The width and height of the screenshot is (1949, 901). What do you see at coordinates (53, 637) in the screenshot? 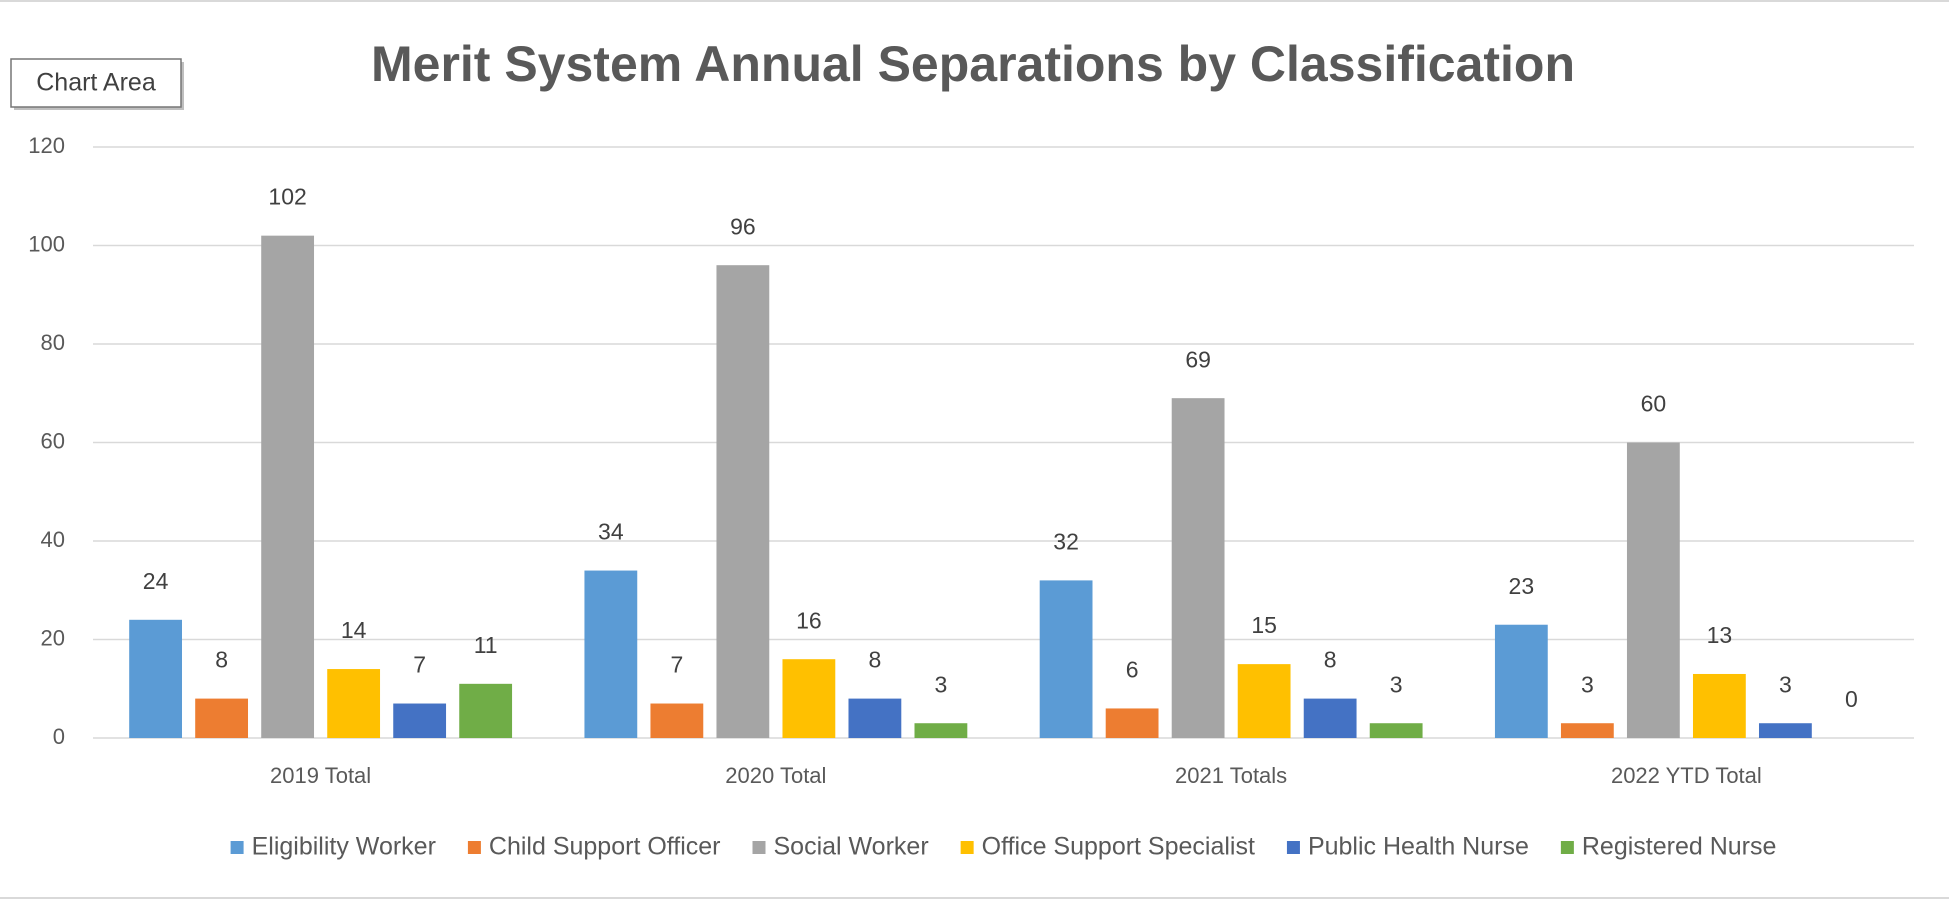
I see `y-tick-label: 20` at bounding box center [53, 637].